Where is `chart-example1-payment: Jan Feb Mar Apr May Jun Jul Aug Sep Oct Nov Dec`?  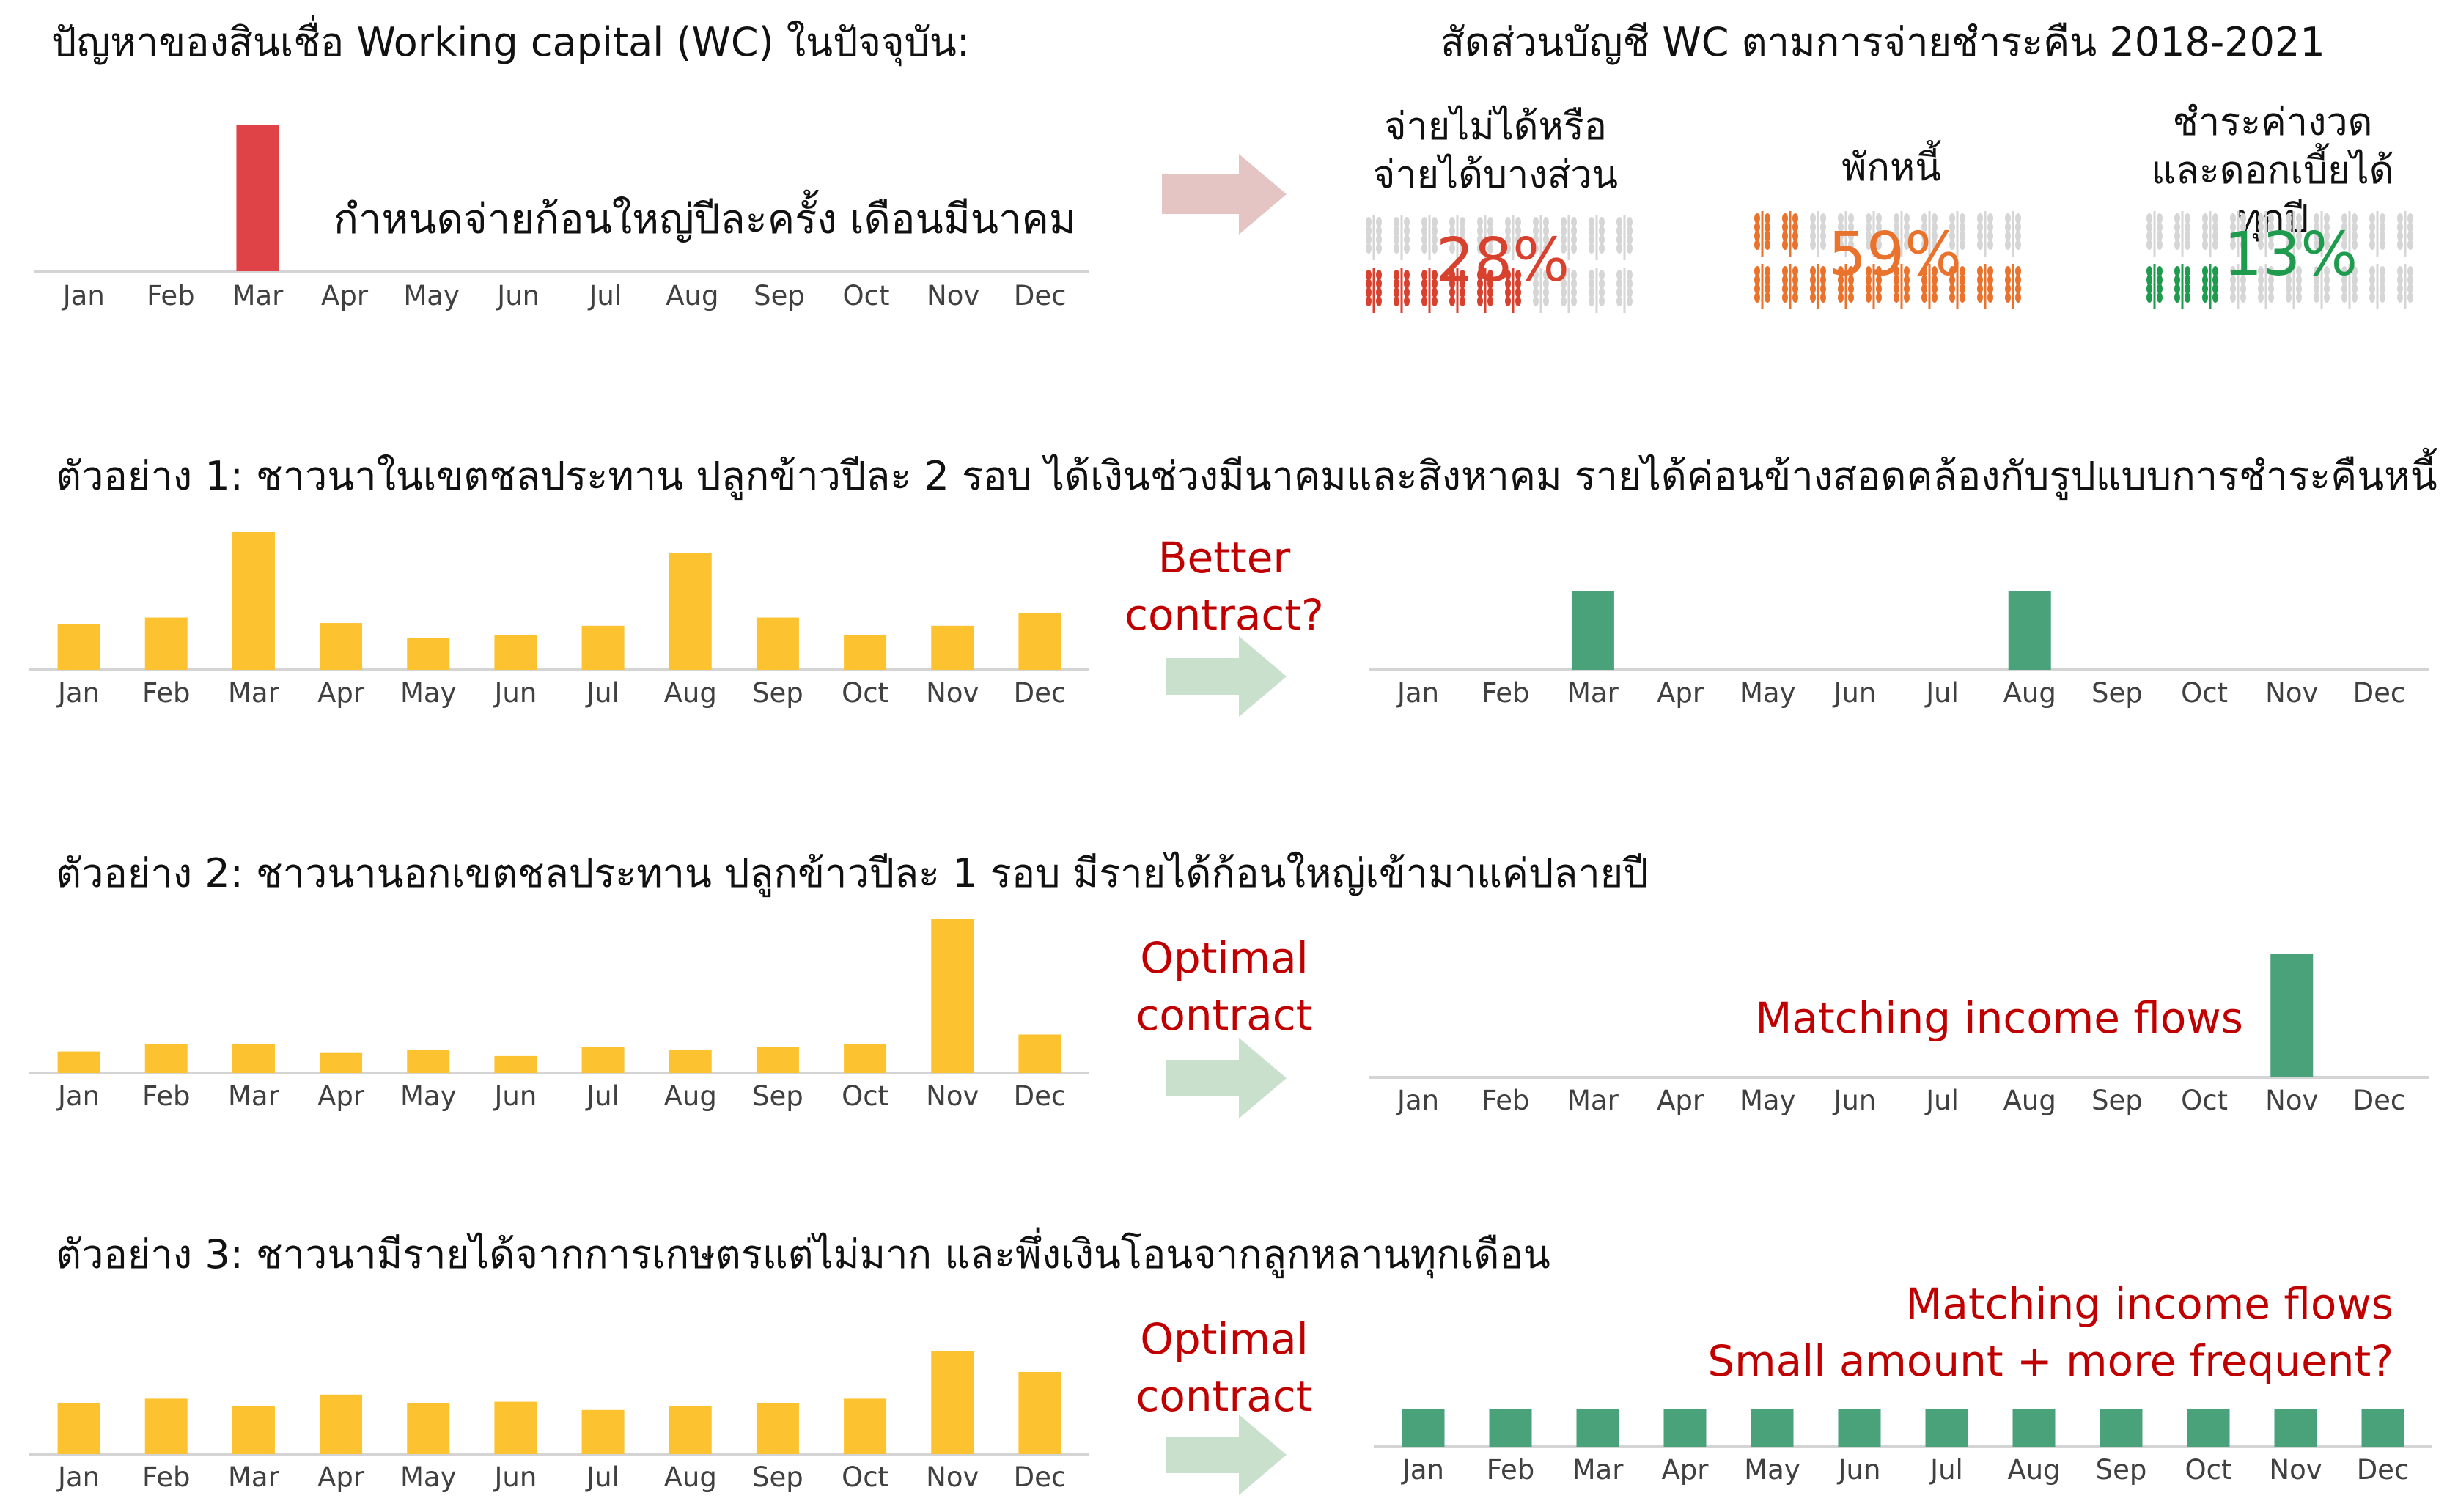
chart-example1-payment: Jan Feb Mar Apr May Jun Jul Aug Sep Oct Nov Dec is located at coordinates (1899, 650).